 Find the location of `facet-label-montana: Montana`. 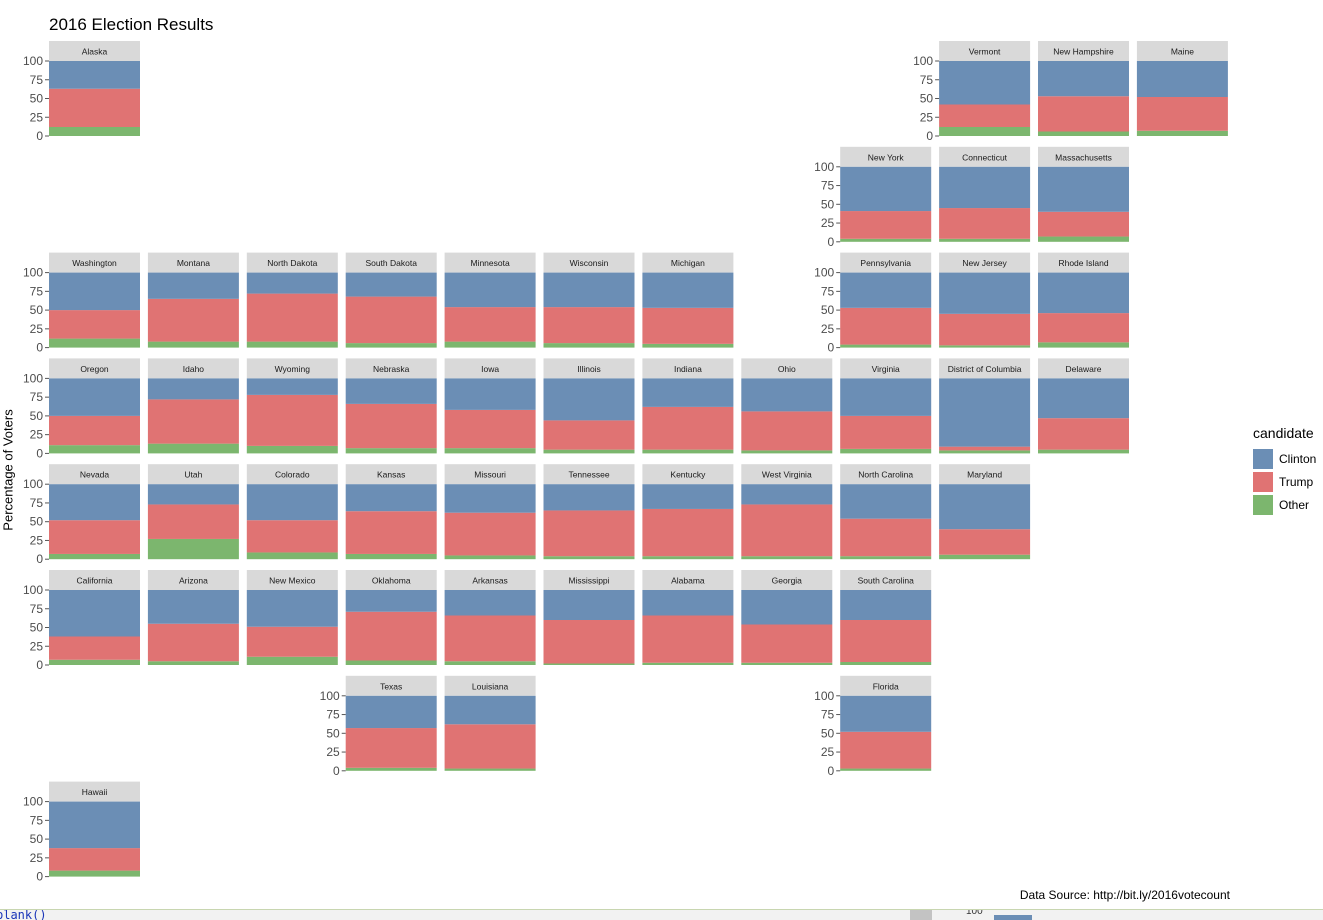

facet-label-montana: Montana is located at coordinates (193, 263).